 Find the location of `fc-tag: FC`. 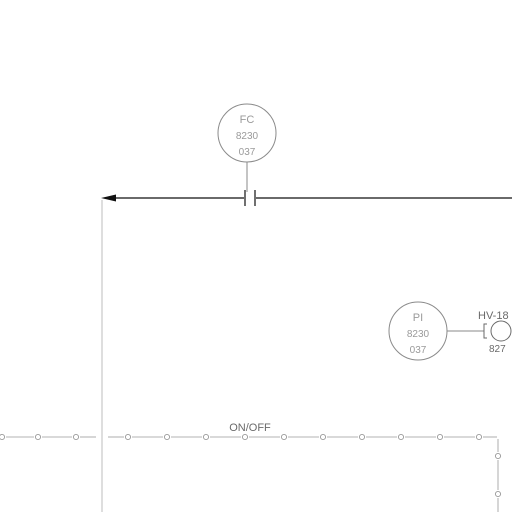

fc-tag: FC is located at coordinates (247, 120).